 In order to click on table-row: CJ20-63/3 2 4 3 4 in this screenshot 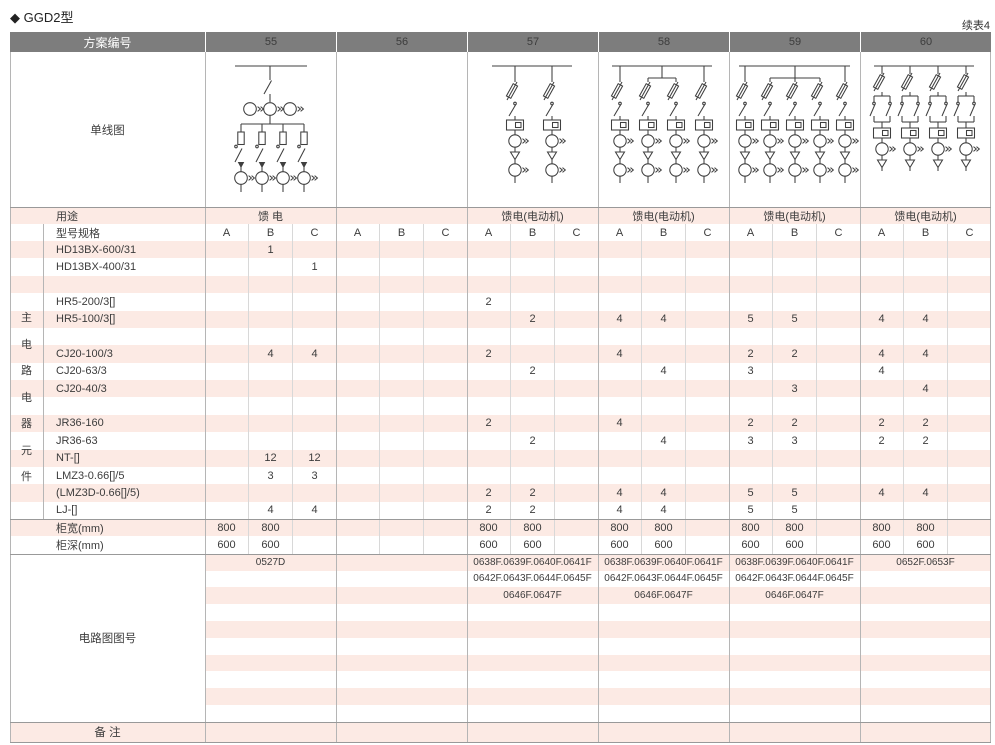, I will do `click(500, 371)`.